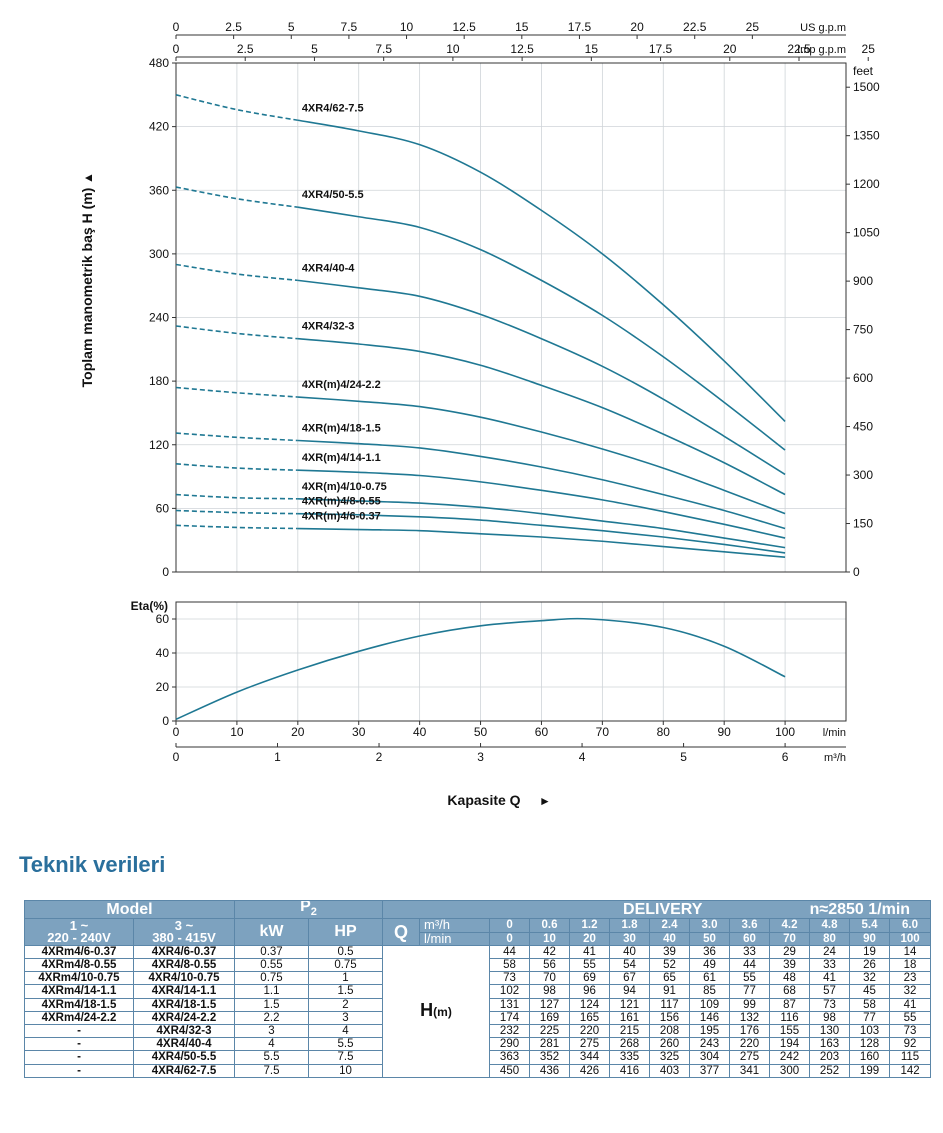  What do you see at coordinates (510, 1044) in the screenshot?
I see `head-value-cell: 290` at bounding box center [510, 1044].